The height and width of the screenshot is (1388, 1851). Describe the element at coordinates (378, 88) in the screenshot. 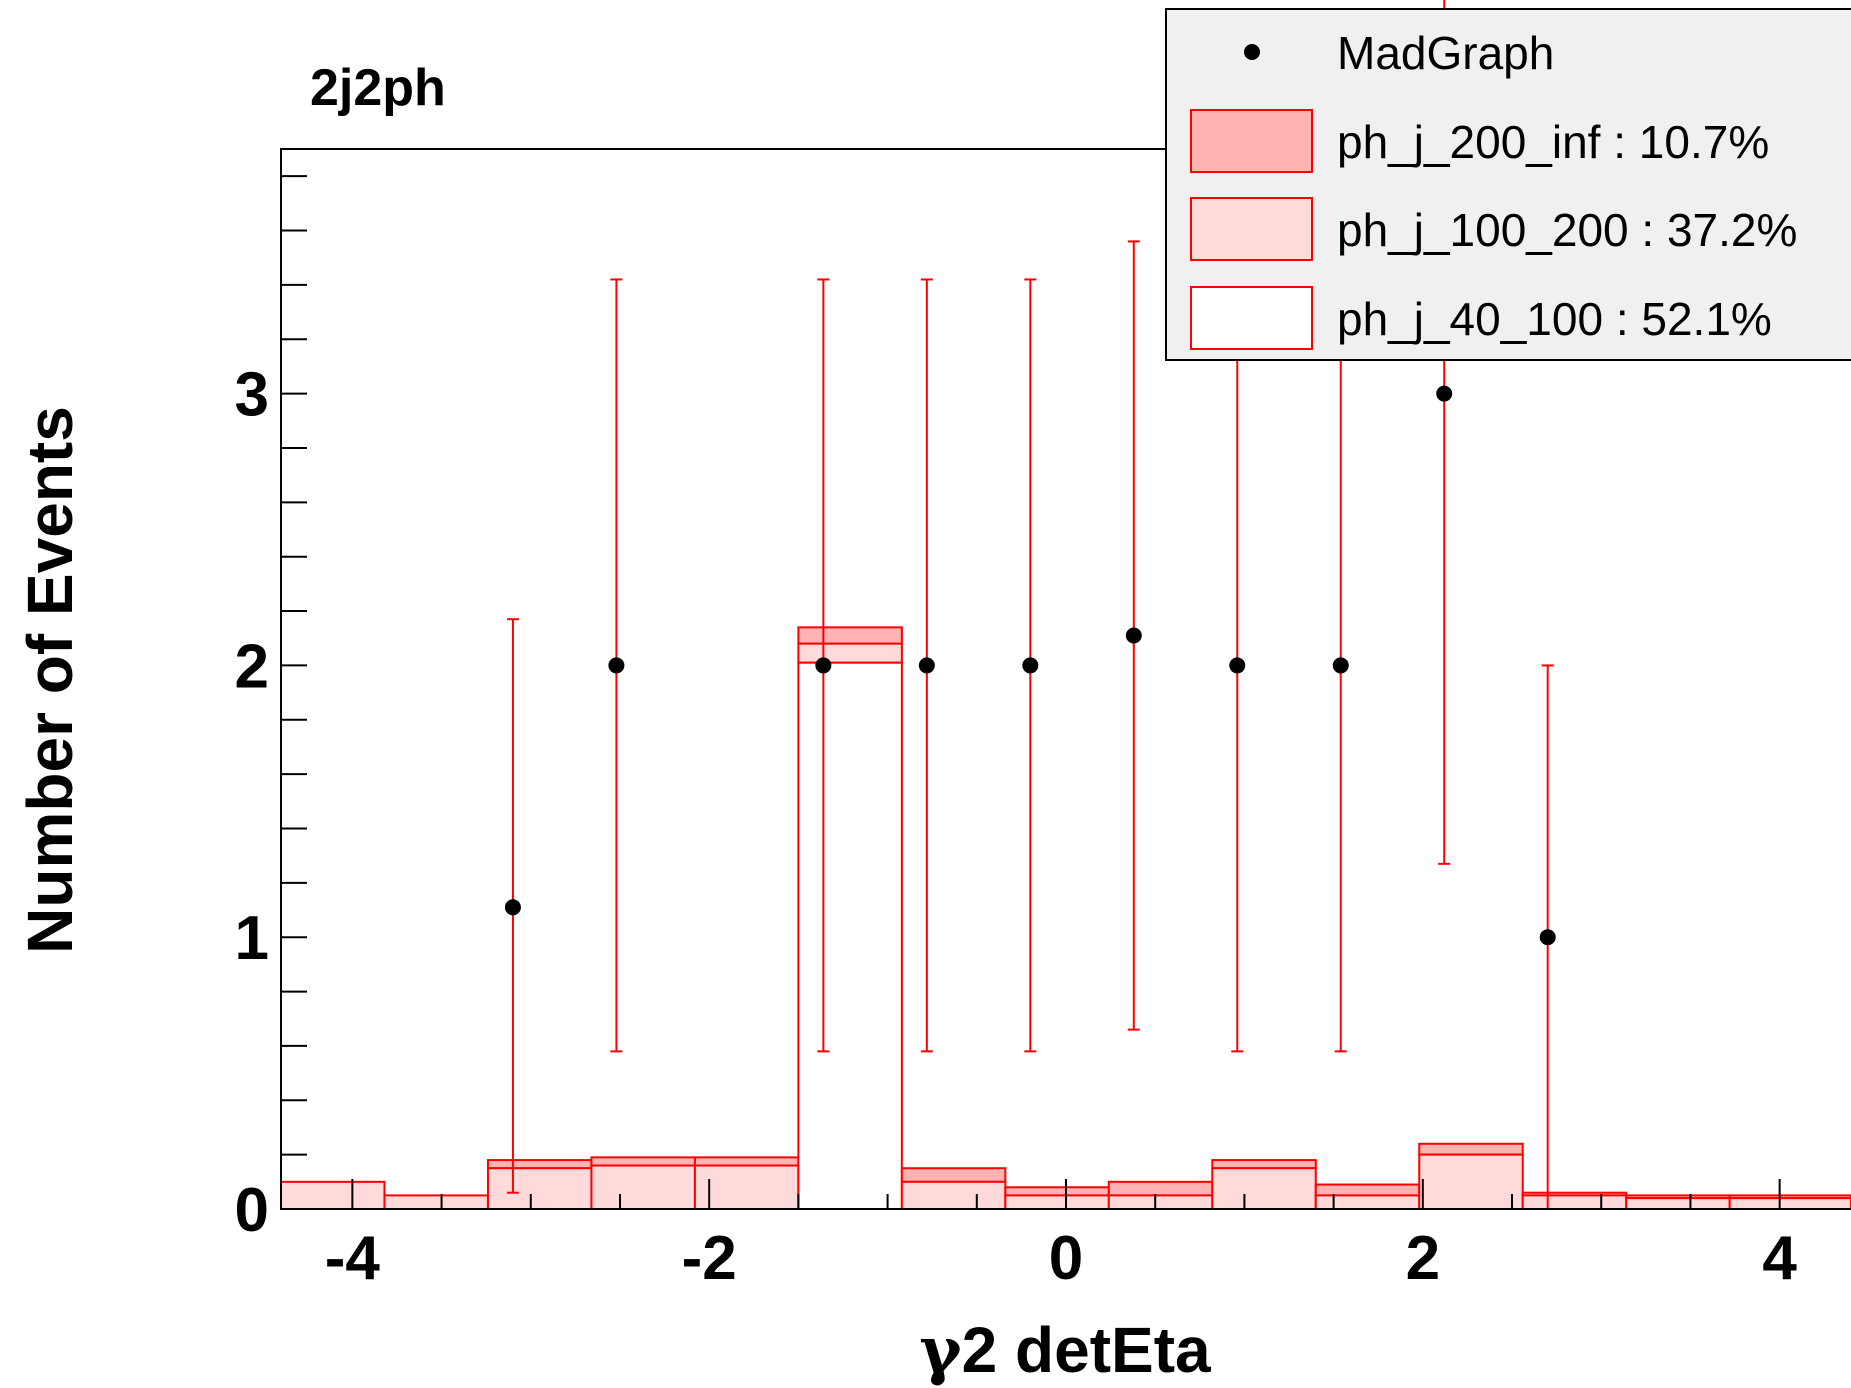

I see `chart-title: 2j2ph` at that location.